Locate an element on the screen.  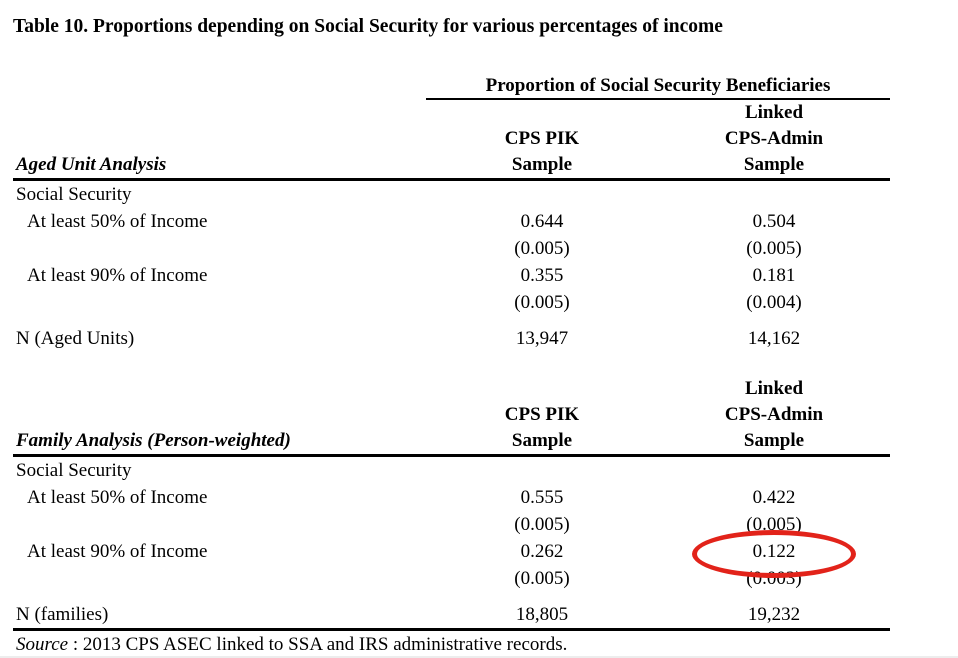
red-circle-annotation is located at coordinates (774, 554).